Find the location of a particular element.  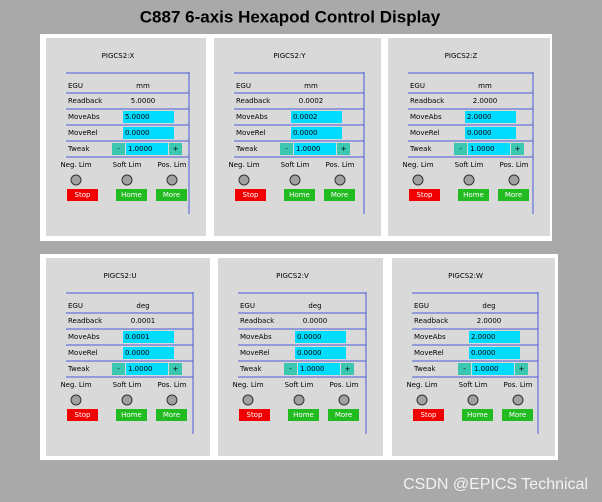

input-value: 0.0002 is located at coordinates (305, 117).